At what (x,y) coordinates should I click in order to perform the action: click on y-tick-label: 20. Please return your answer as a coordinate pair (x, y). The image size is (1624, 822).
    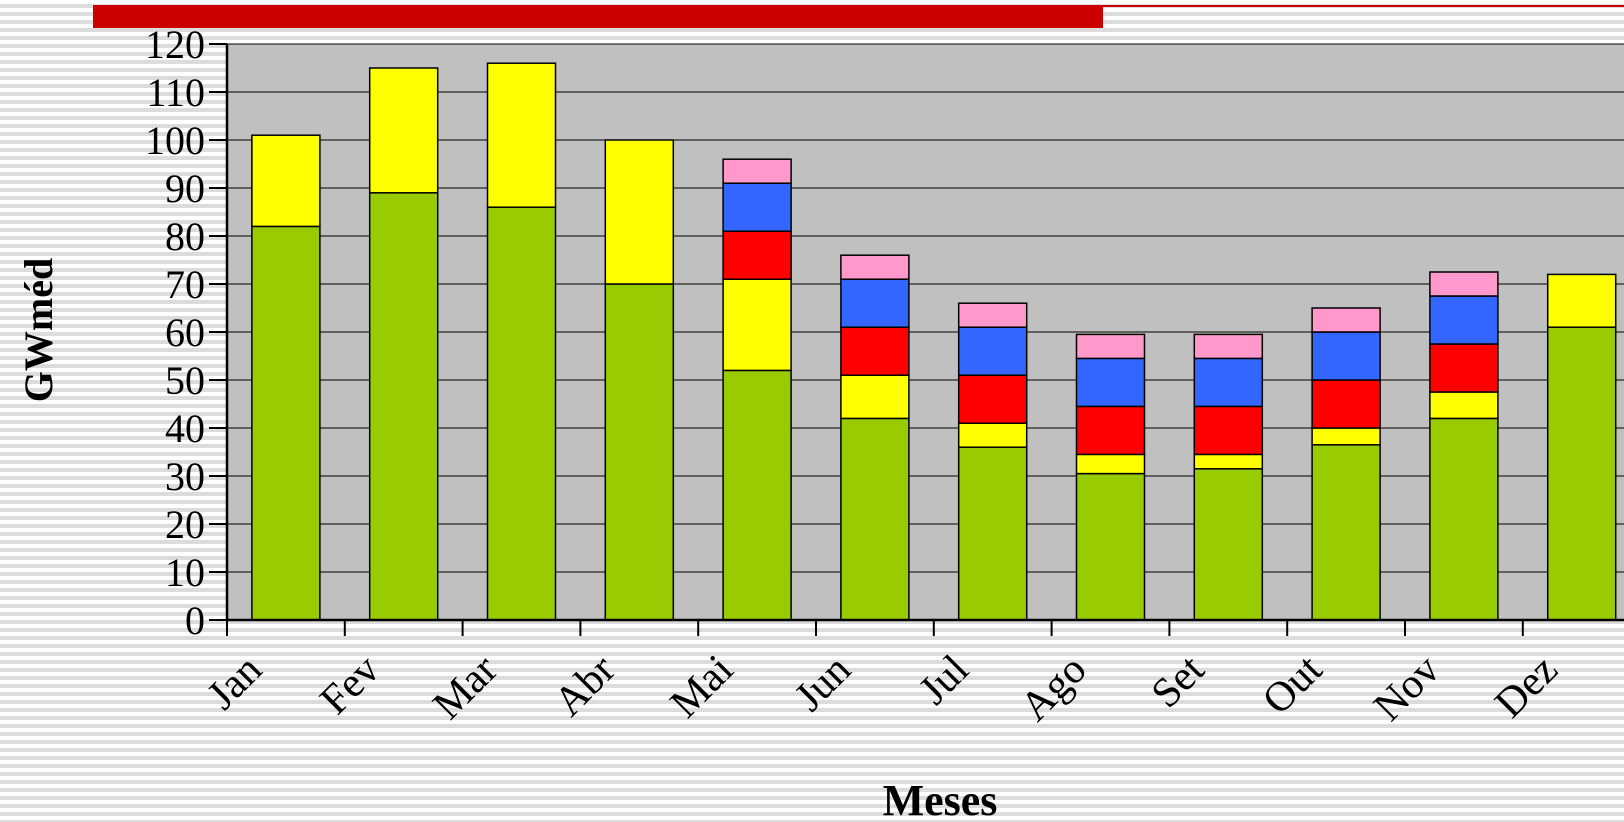
    Looking at the image, I should click on (185, 524).